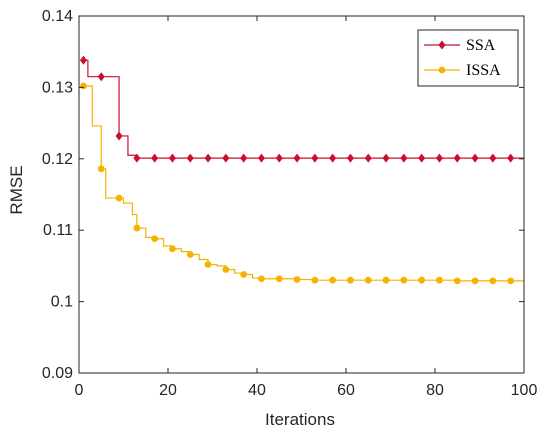 The image size is (550, 440). I want to click on legend-marker-ssa, so click(442, 45).